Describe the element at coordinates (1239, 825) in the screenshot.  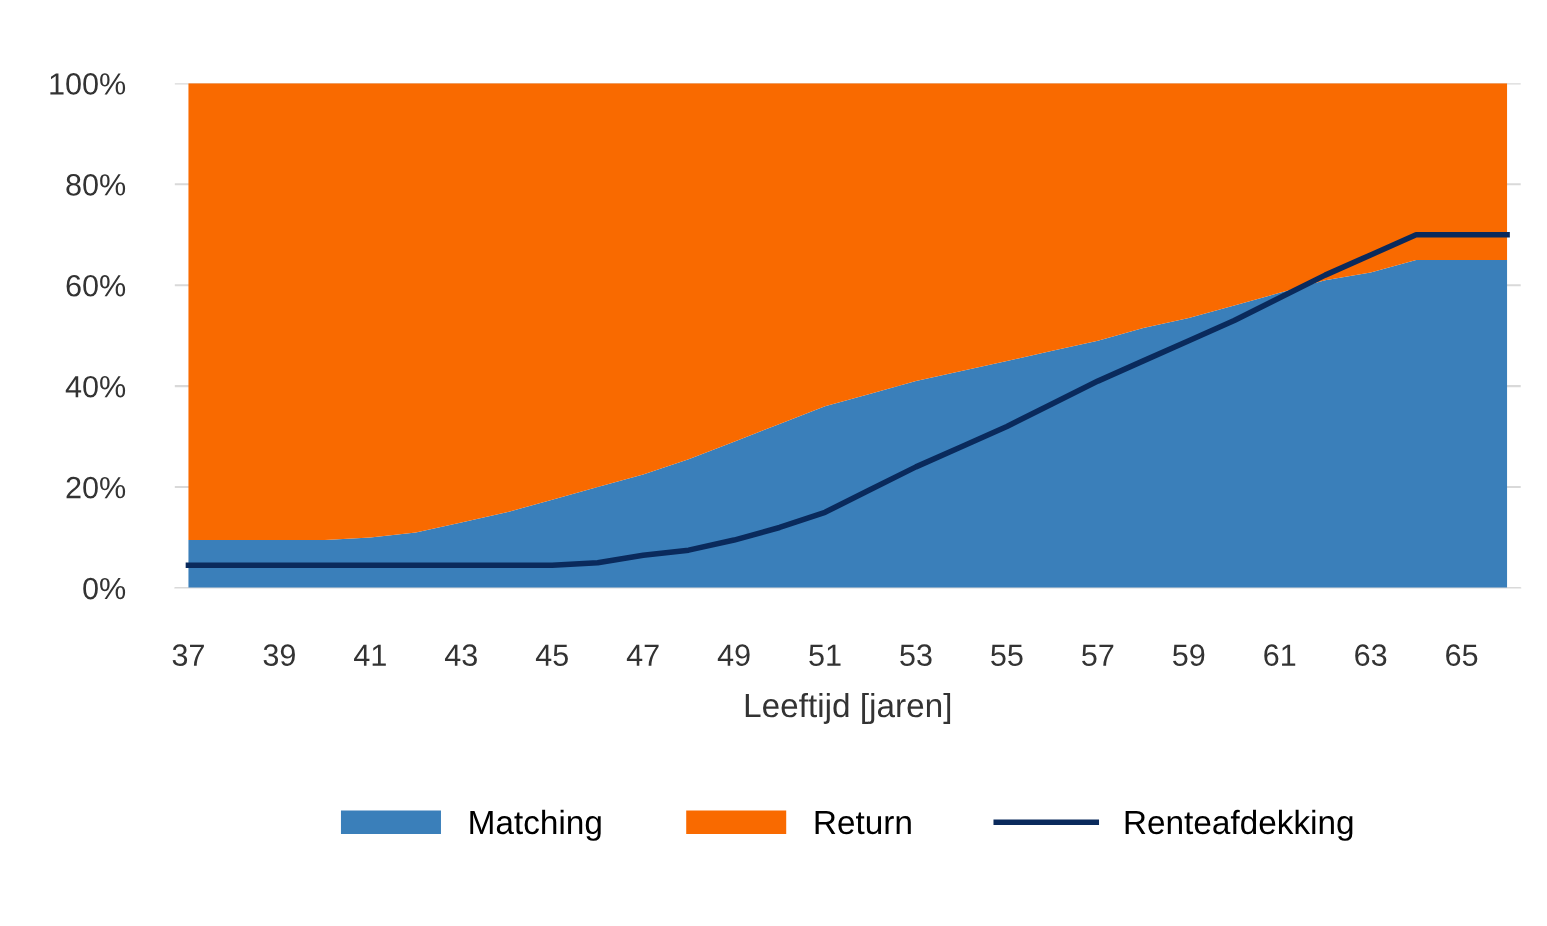
I see `legend-label: Renteafdekking` at that location.